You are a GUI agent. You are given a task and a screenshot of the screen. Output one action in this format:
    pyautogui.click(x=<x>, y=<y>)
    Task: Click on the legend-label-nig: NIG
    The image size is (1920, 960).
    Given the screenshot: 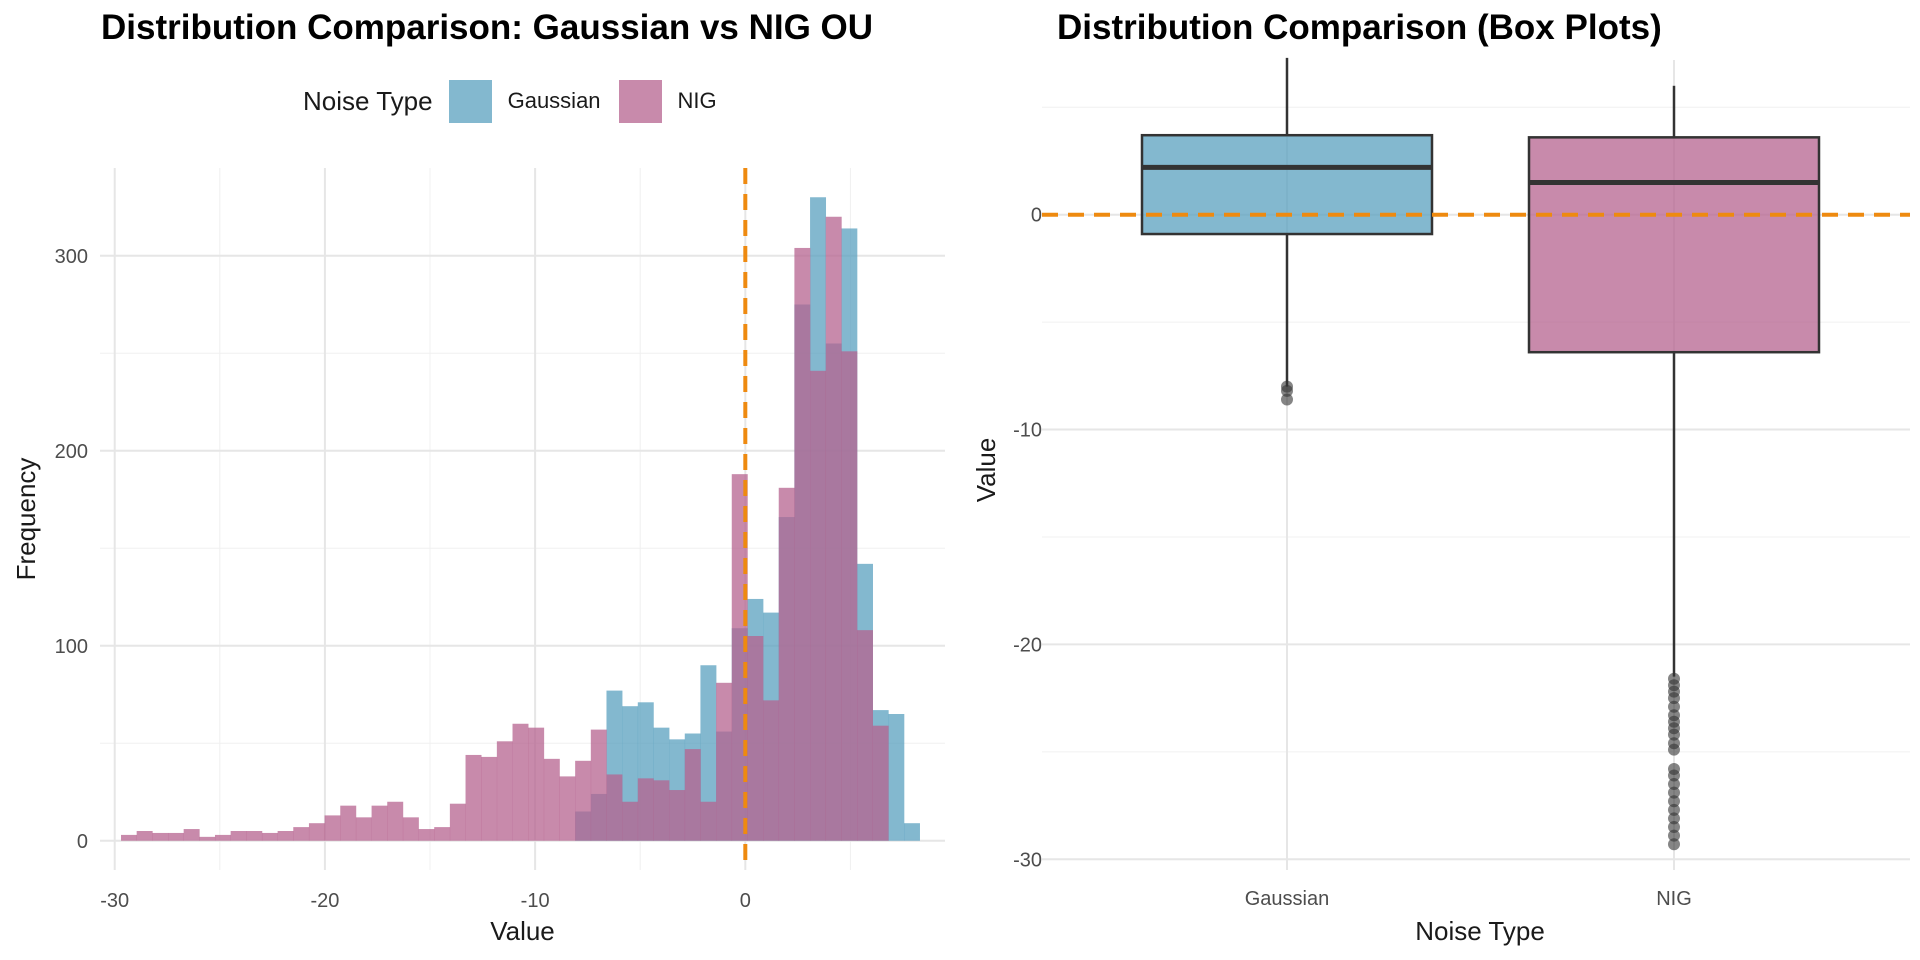 What is the action you would take?
    pyautogui.click(x=697, y=100)
    